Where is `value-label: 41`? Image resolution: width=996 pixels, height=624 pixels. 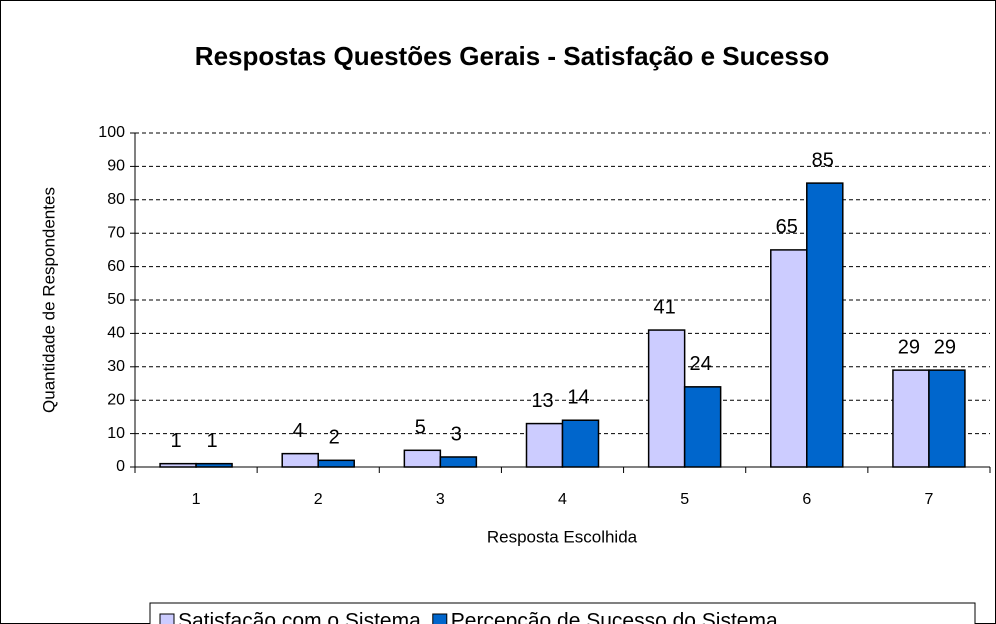
value-label: 41 is located at coordinates (665, 307).